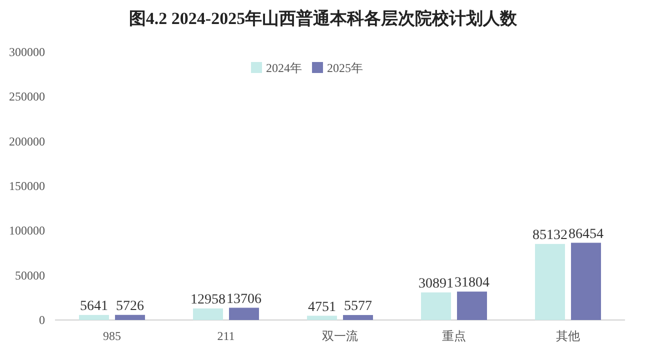 This screenshot has width=646, height=349. What do you see at coordinates (340, 336) in the screenshot?
I see `xtick: 双一流` at bounding box center [340, 336].